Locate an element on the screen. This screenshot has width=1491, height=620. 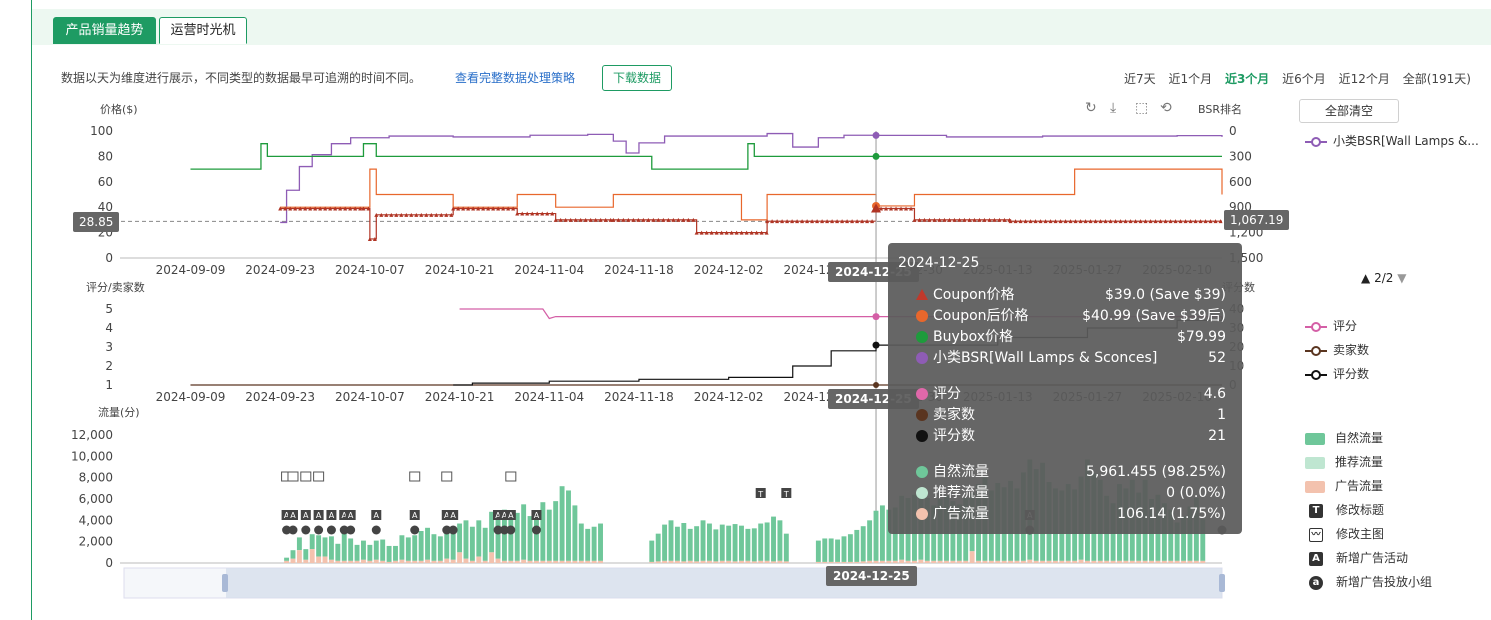
range-all: 全部(191天) is located at coordinates (1436, 79).